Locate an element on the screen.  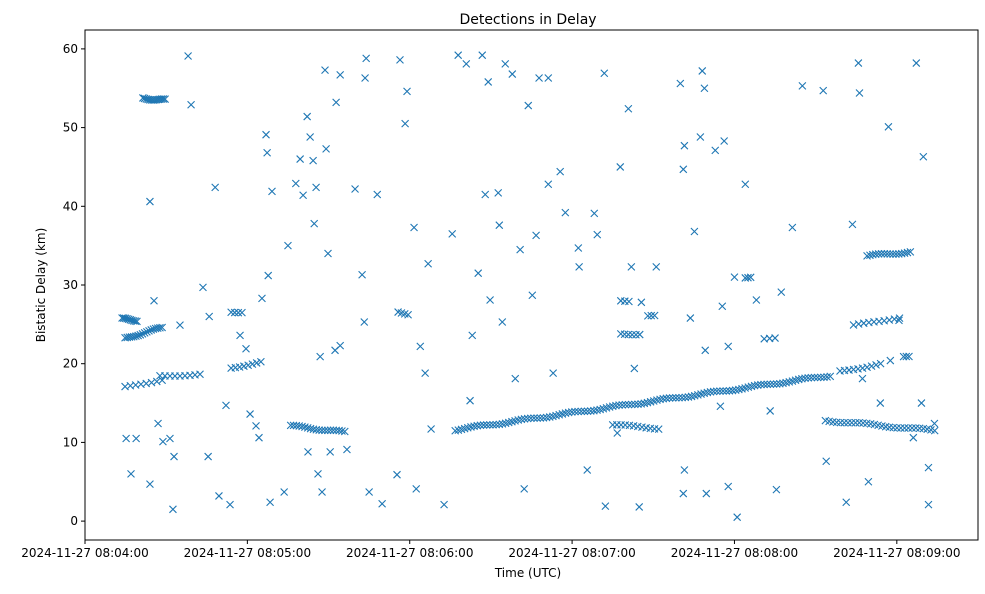
x-tick-label: 2024-11-27 08:07:00 is located at coordinates (571, 553).